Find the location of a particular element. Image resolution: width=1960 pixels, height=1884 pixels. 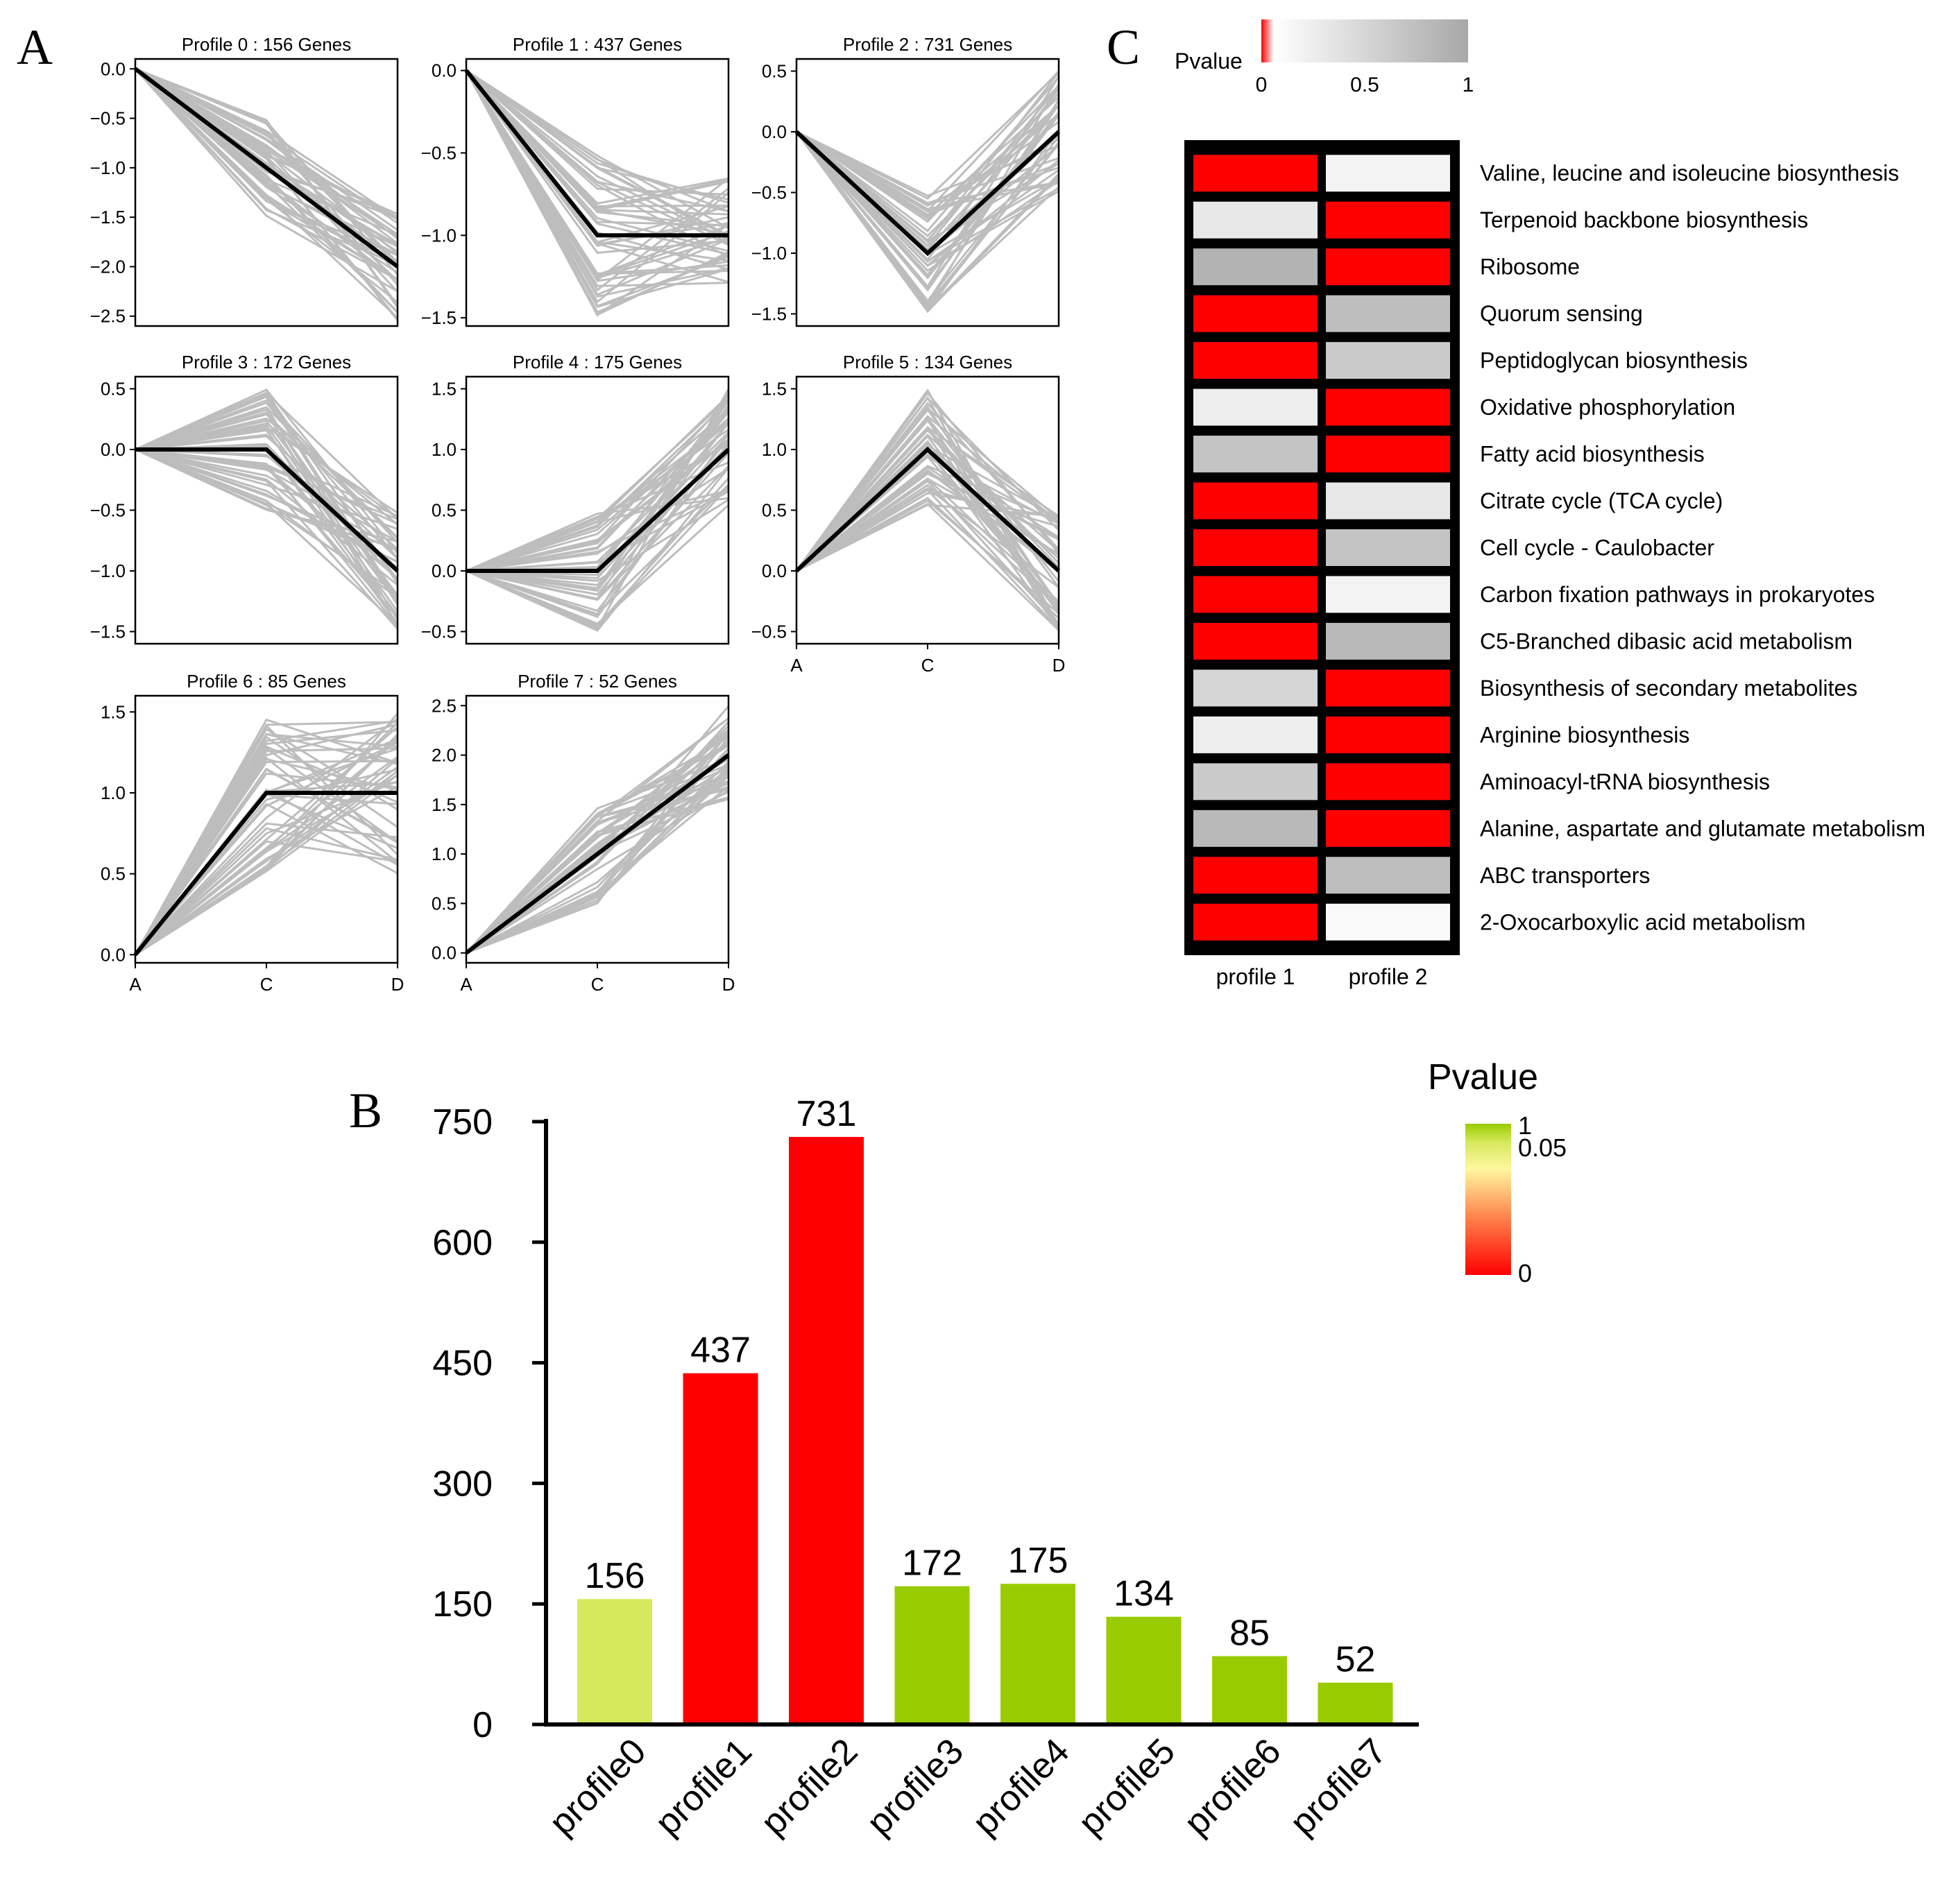

profile-plot-2: Profile 2 : 731 Genes 0.5 0.0 −0.5 −1.0 −1.5 is located at coordinates (906, 180).